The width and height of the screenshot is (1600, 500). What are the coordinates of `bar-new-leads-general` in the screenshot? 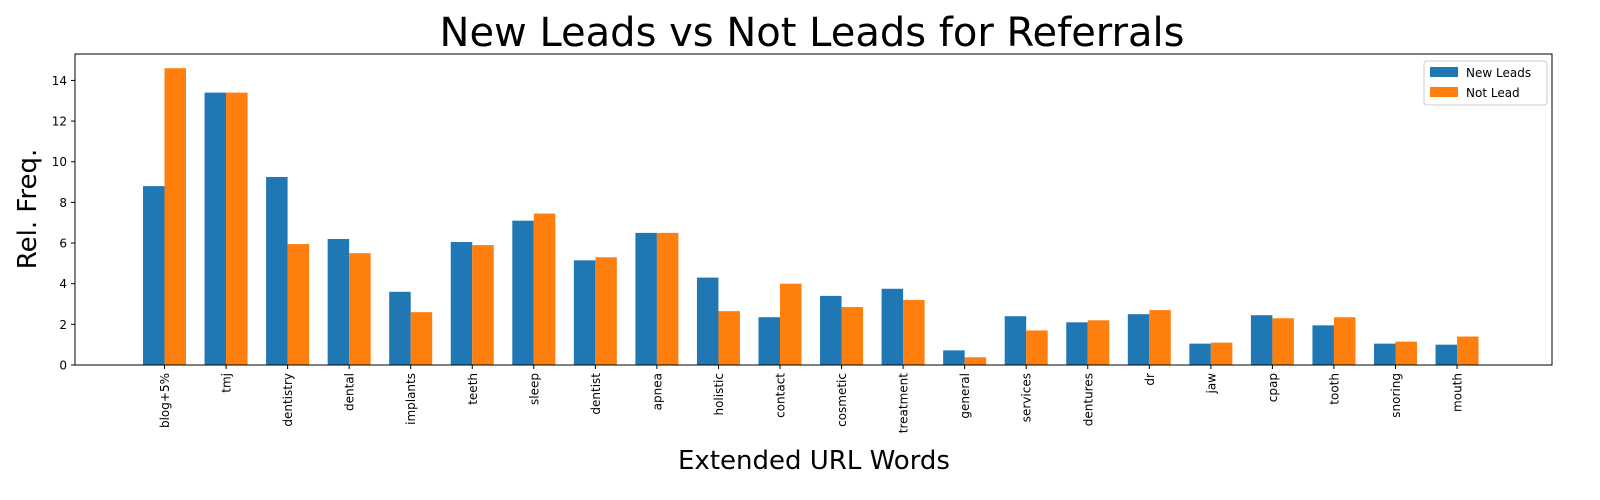 It's located at (954, 357).